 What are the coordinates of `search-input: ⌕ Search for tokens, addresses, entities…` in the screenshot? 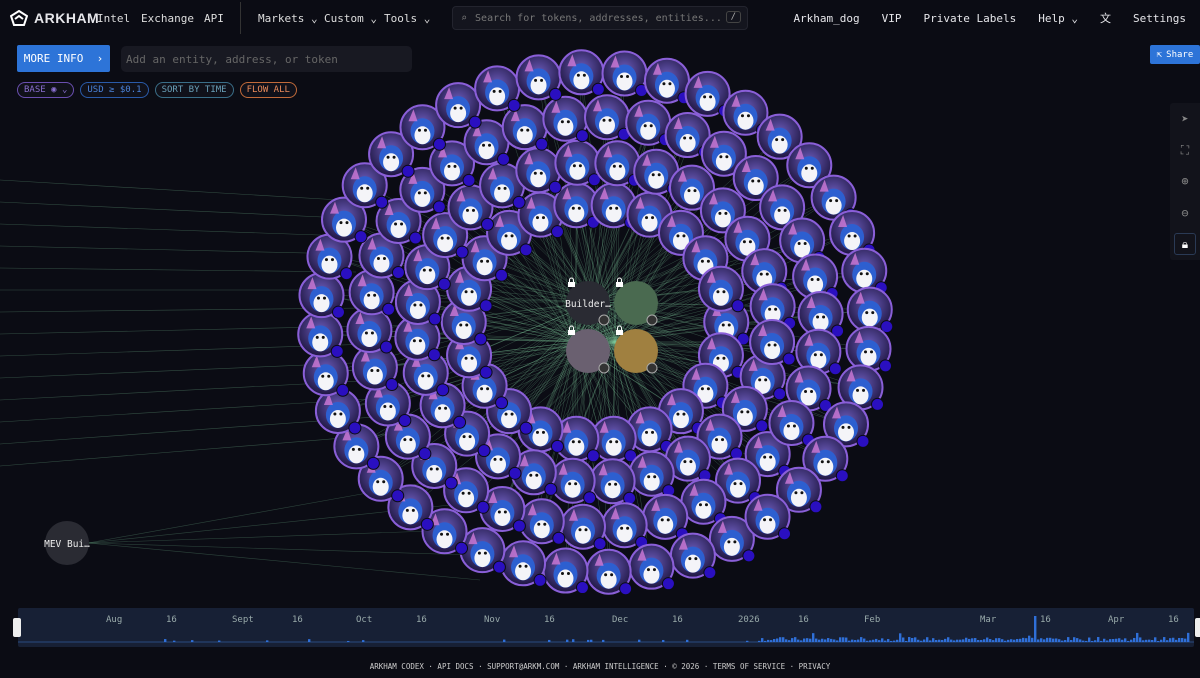 It's located at (600, 18).